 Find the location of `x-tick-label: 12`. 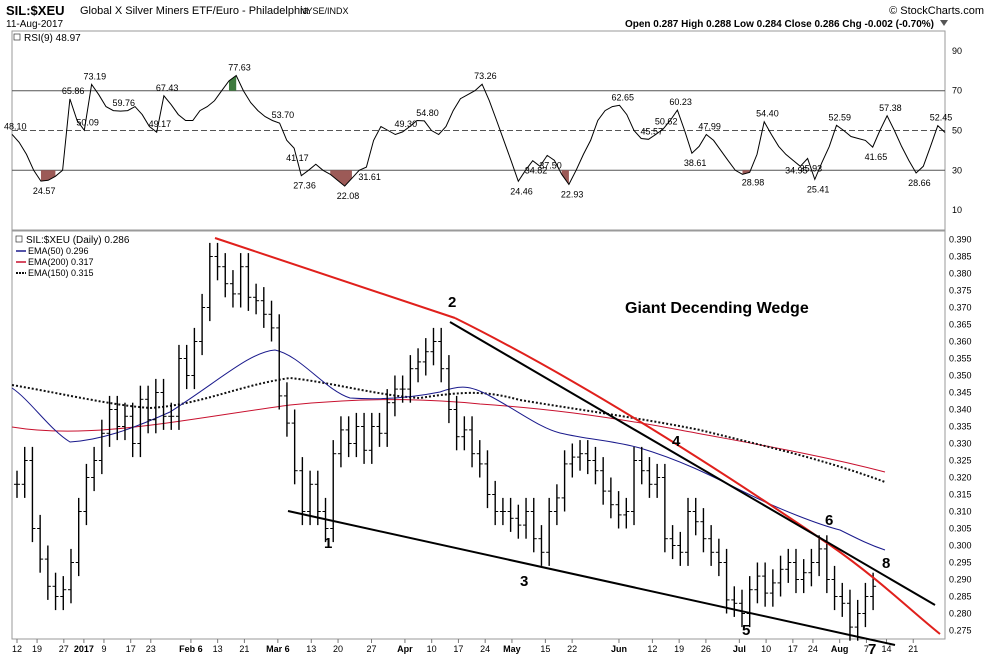

x-tick-label: 12 is located at coordinates (652, 649).